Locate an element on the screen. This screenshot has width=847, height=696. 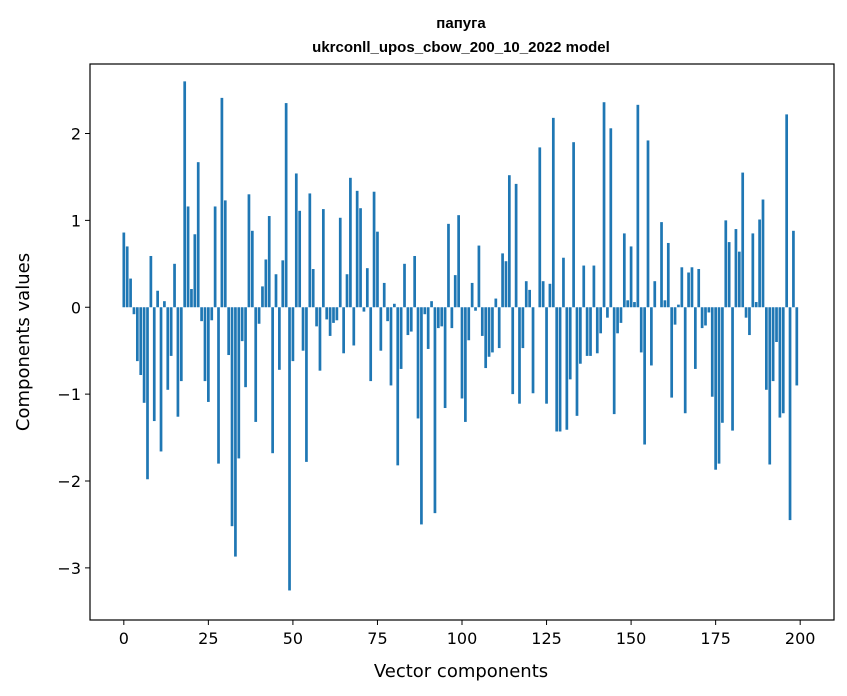
x-tick-label-175: 175 is located at coordinates (715, 638).